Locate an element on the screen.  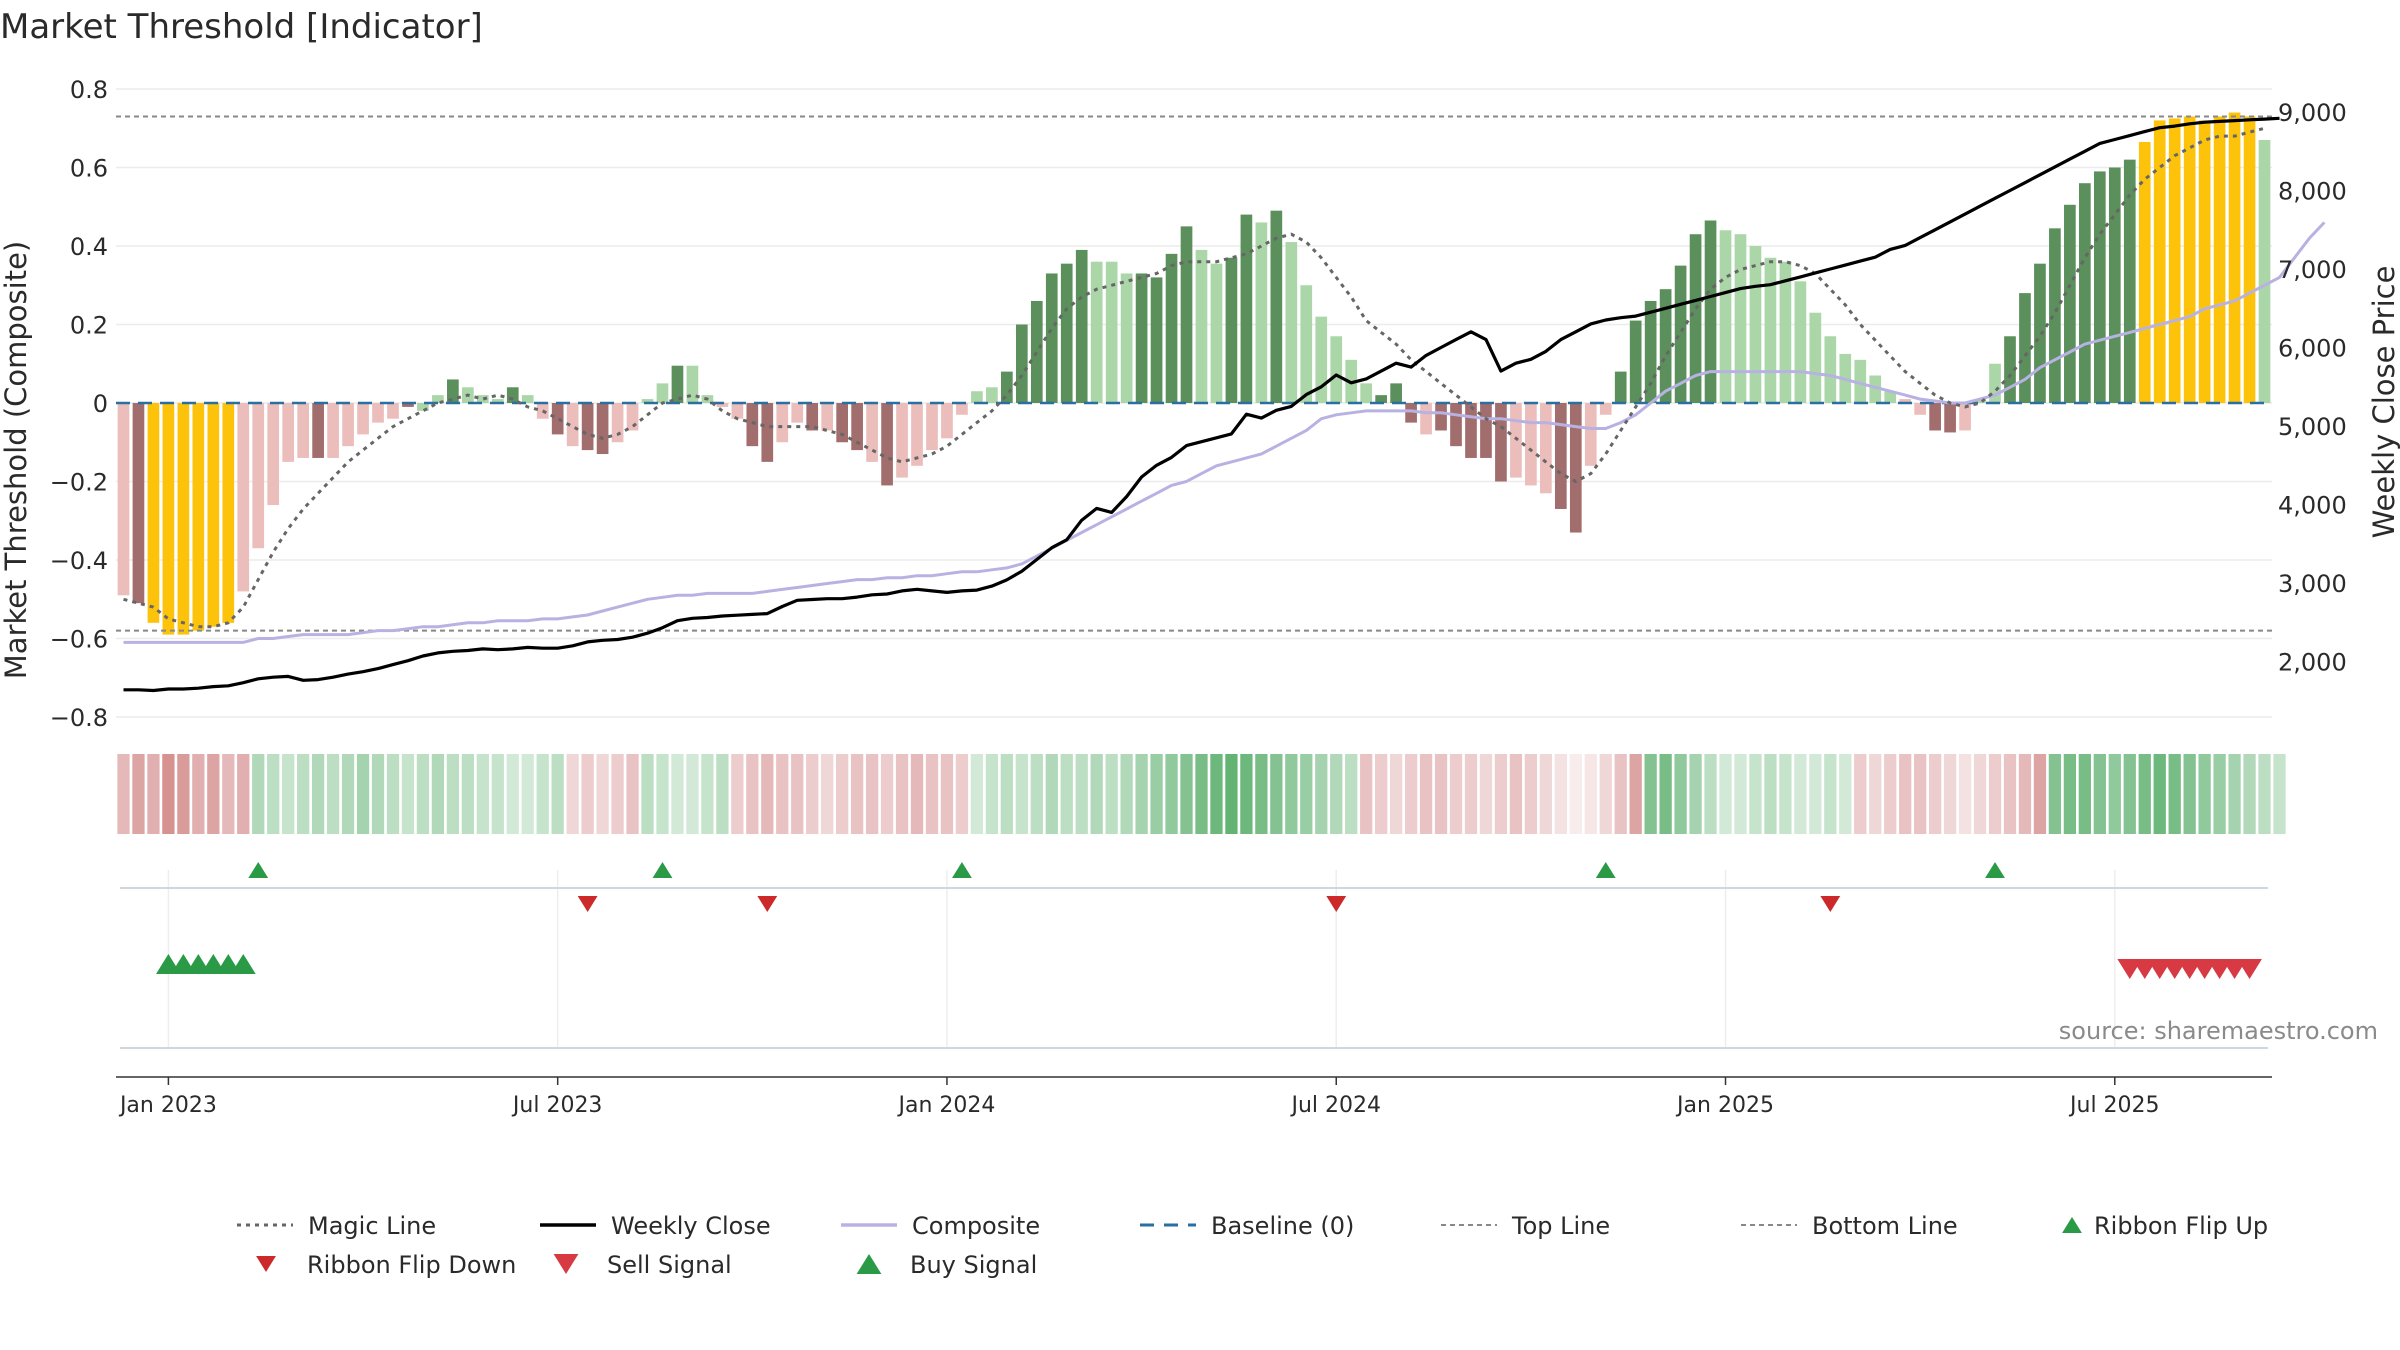
legend-label: Top Line is located at coordinates (1560, 1226).